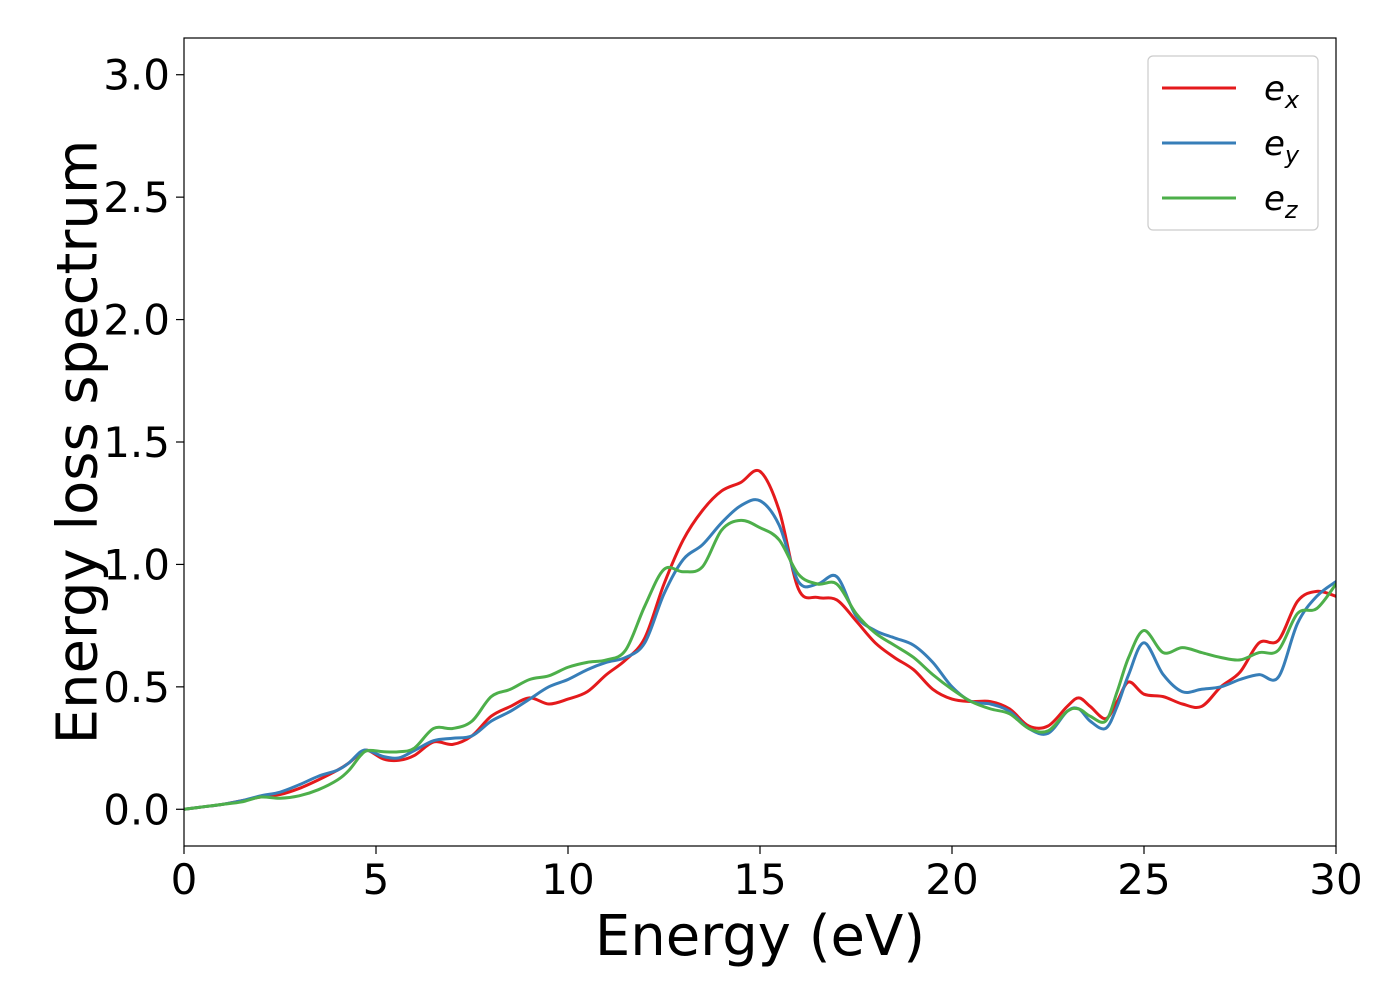 This screenshot has height=1000, width=1400. I want to click on x-tick-label: 15, so click(759, 879).